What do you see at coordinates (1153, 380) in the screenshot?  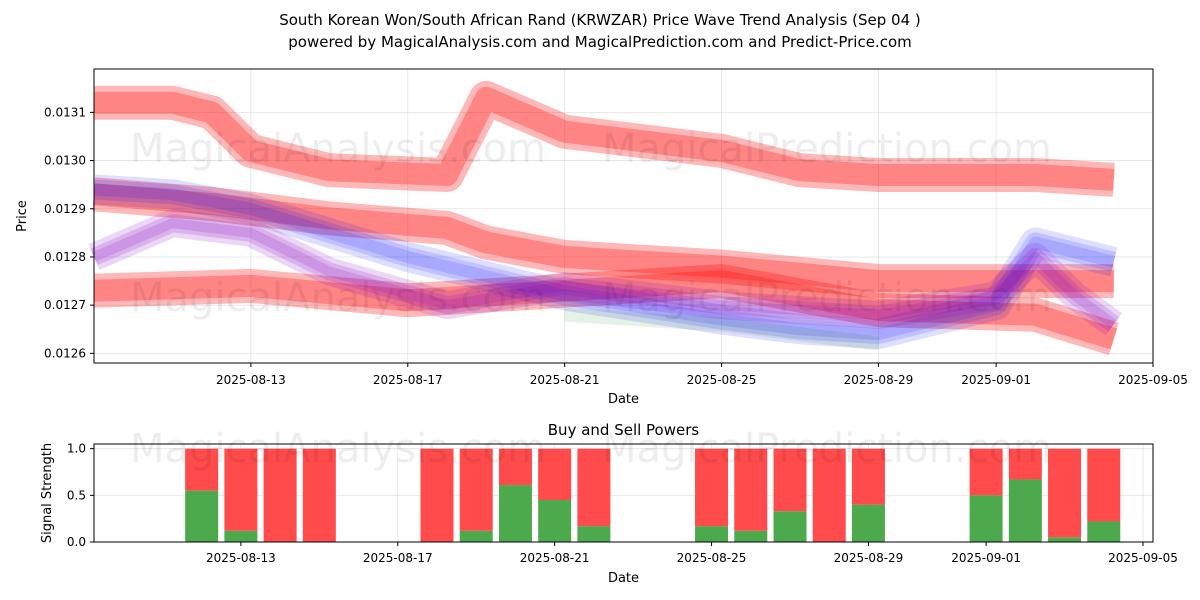 I see `price-x-tick-label: 2025-09-05` at bounding box center [1153, 380].